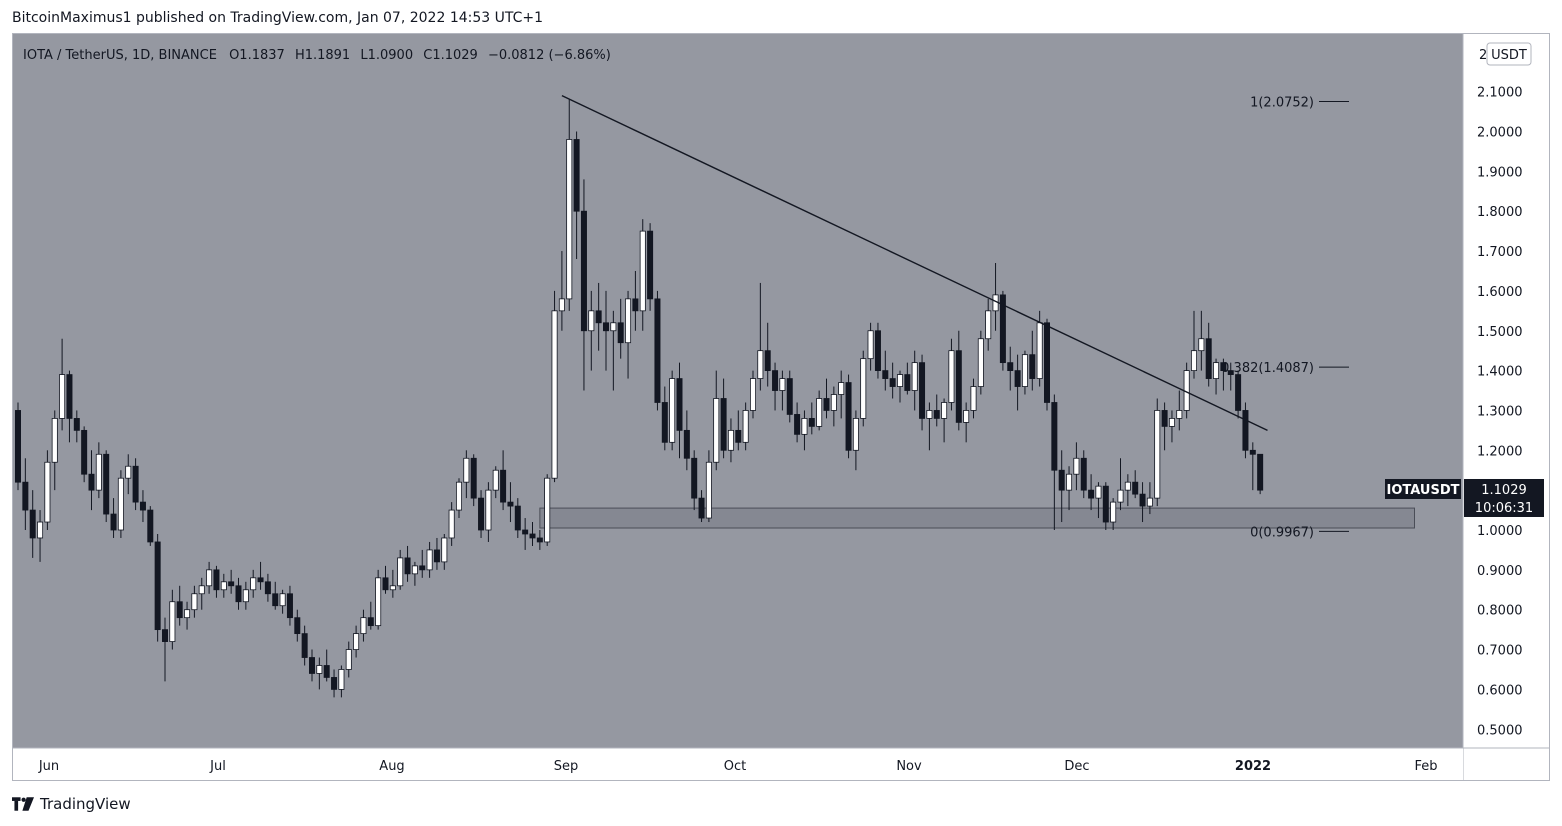 The image size is (1562, 826). I want to click on tradingview-footer: TradingView, so click(71, 804).